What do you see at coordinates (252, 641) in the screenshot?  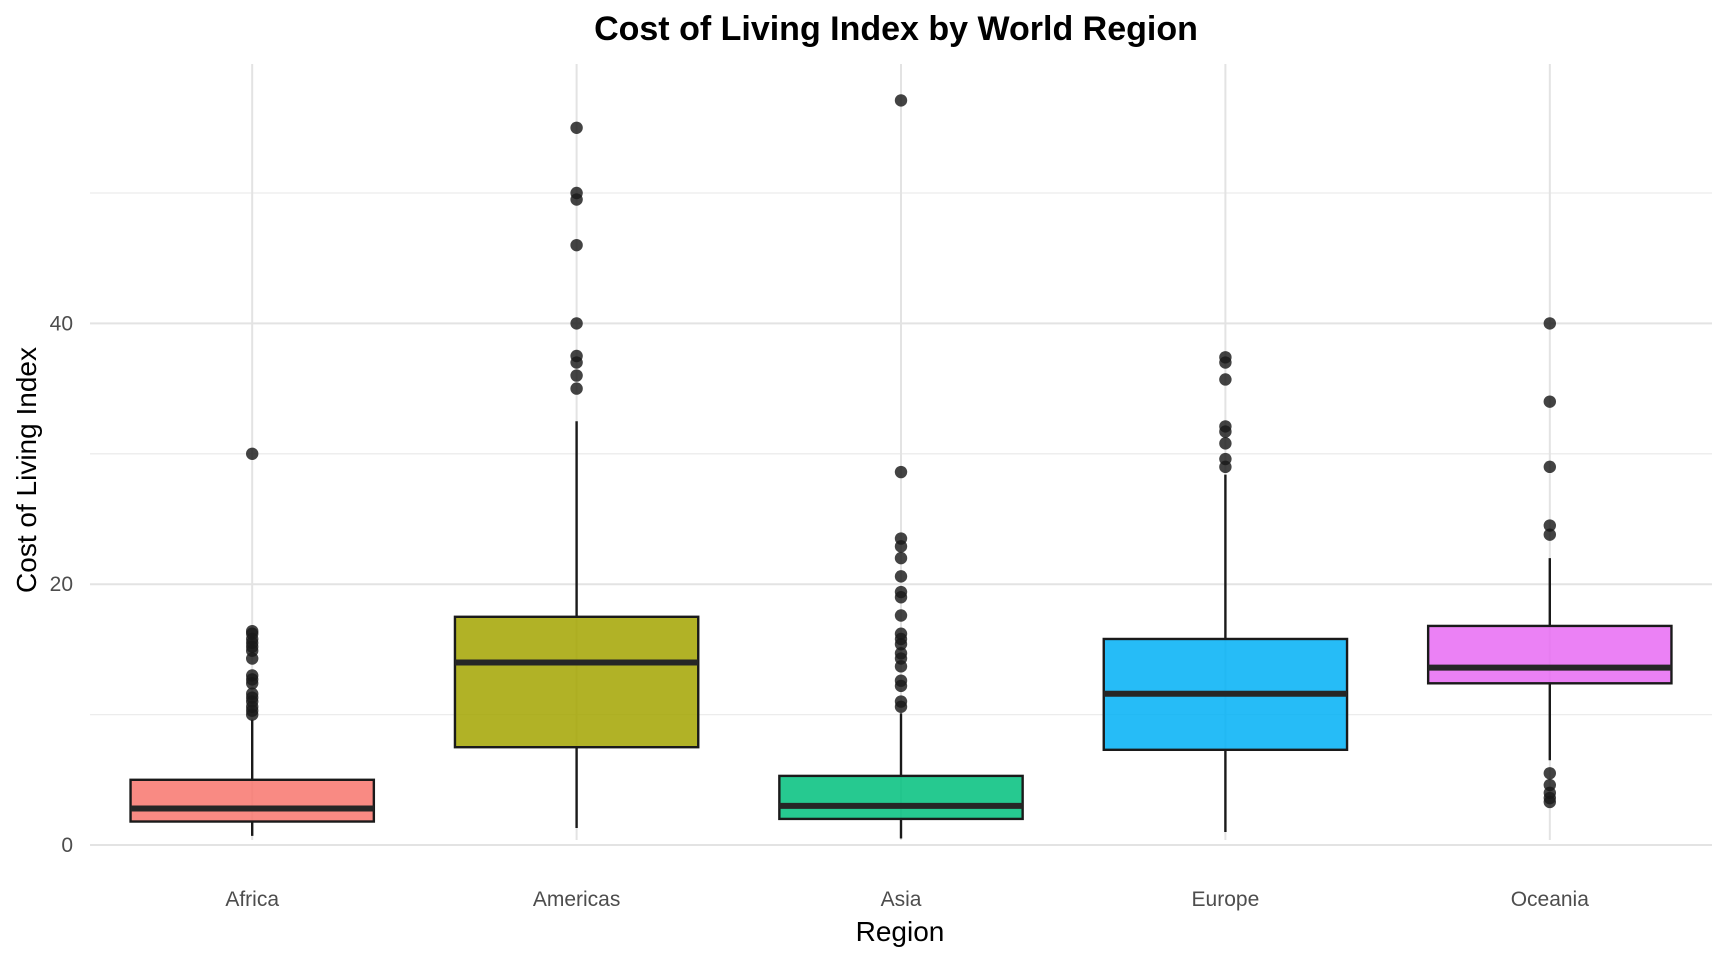 I see `box-africa` at bounding box center [252, 641].